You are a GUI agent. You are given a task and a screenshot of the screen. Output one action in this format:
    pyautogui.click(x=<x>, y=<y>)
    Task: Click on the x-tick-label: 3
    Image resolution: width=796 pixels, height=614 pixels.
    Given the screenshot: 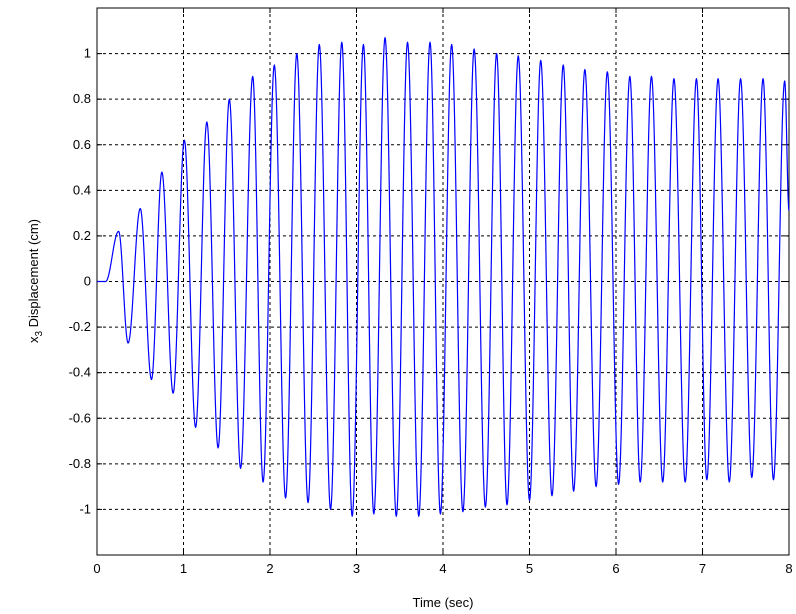 What is the action you would take?
    pyautogui.click(x=356, y=568)
    